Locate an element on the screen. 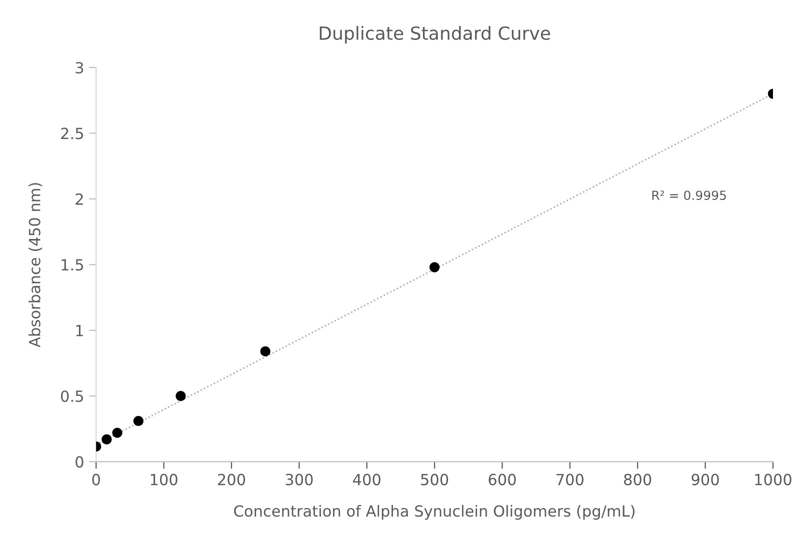 The width and height of the screenshot is (801, 540). x-tick-label: 400 is located at coordinates (366, 480).